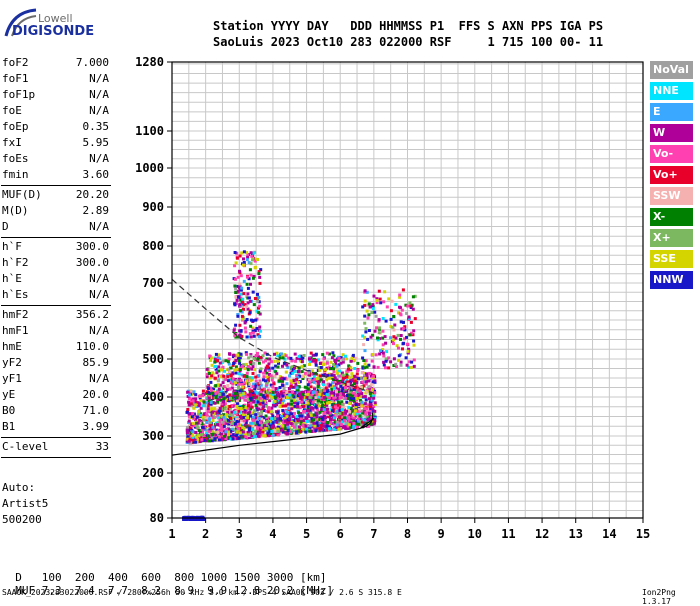 This screenshot has width=700, height=606. I want to click on param-value: 3.99, so click(96, 426).